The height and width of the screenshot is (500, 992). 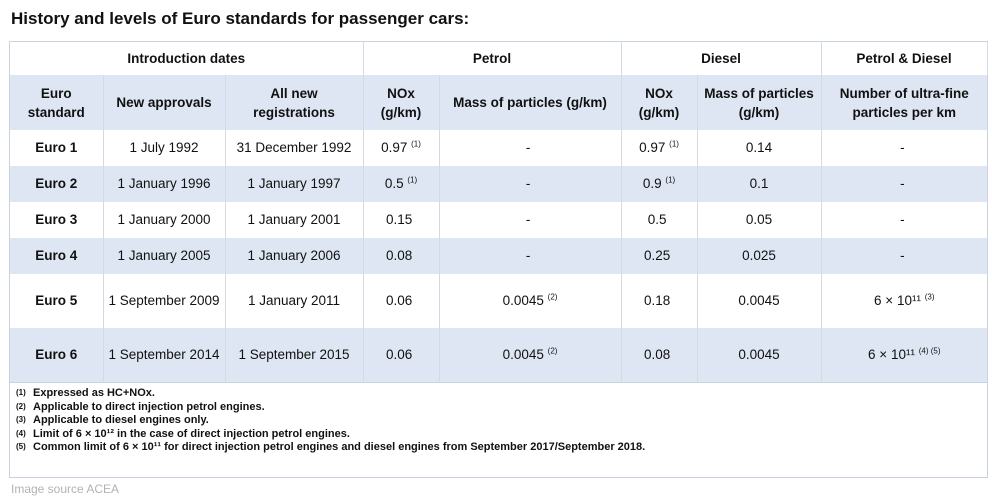 I want to click on euro-standard-cell: Euro 3, so click(x=57, y=220).